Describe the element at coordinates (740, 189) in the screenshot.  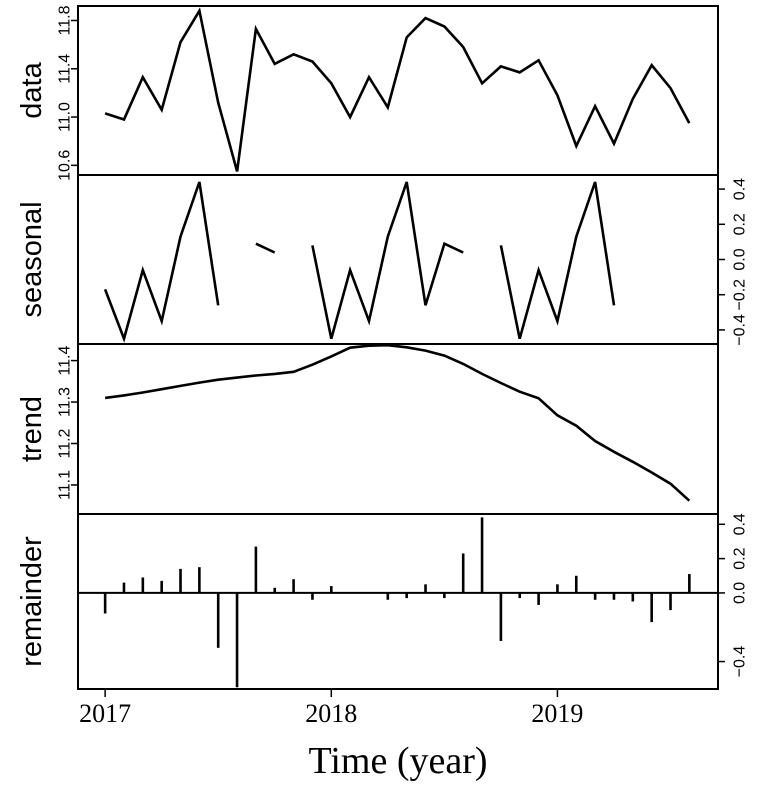
I see `y-tick-label-seasonal-4: 0.4` at that location.